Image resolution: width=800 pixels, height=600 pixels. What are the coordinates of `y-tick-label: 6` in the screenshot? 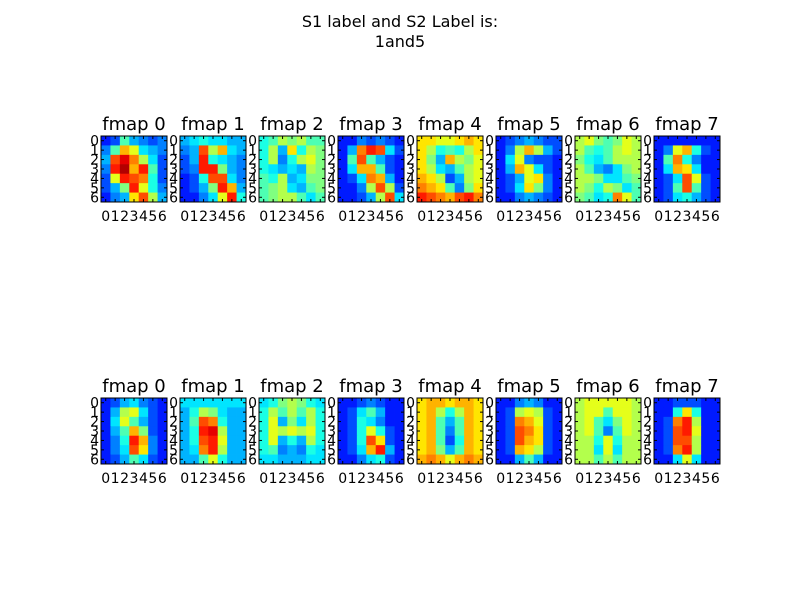 It's located at (568, 460).